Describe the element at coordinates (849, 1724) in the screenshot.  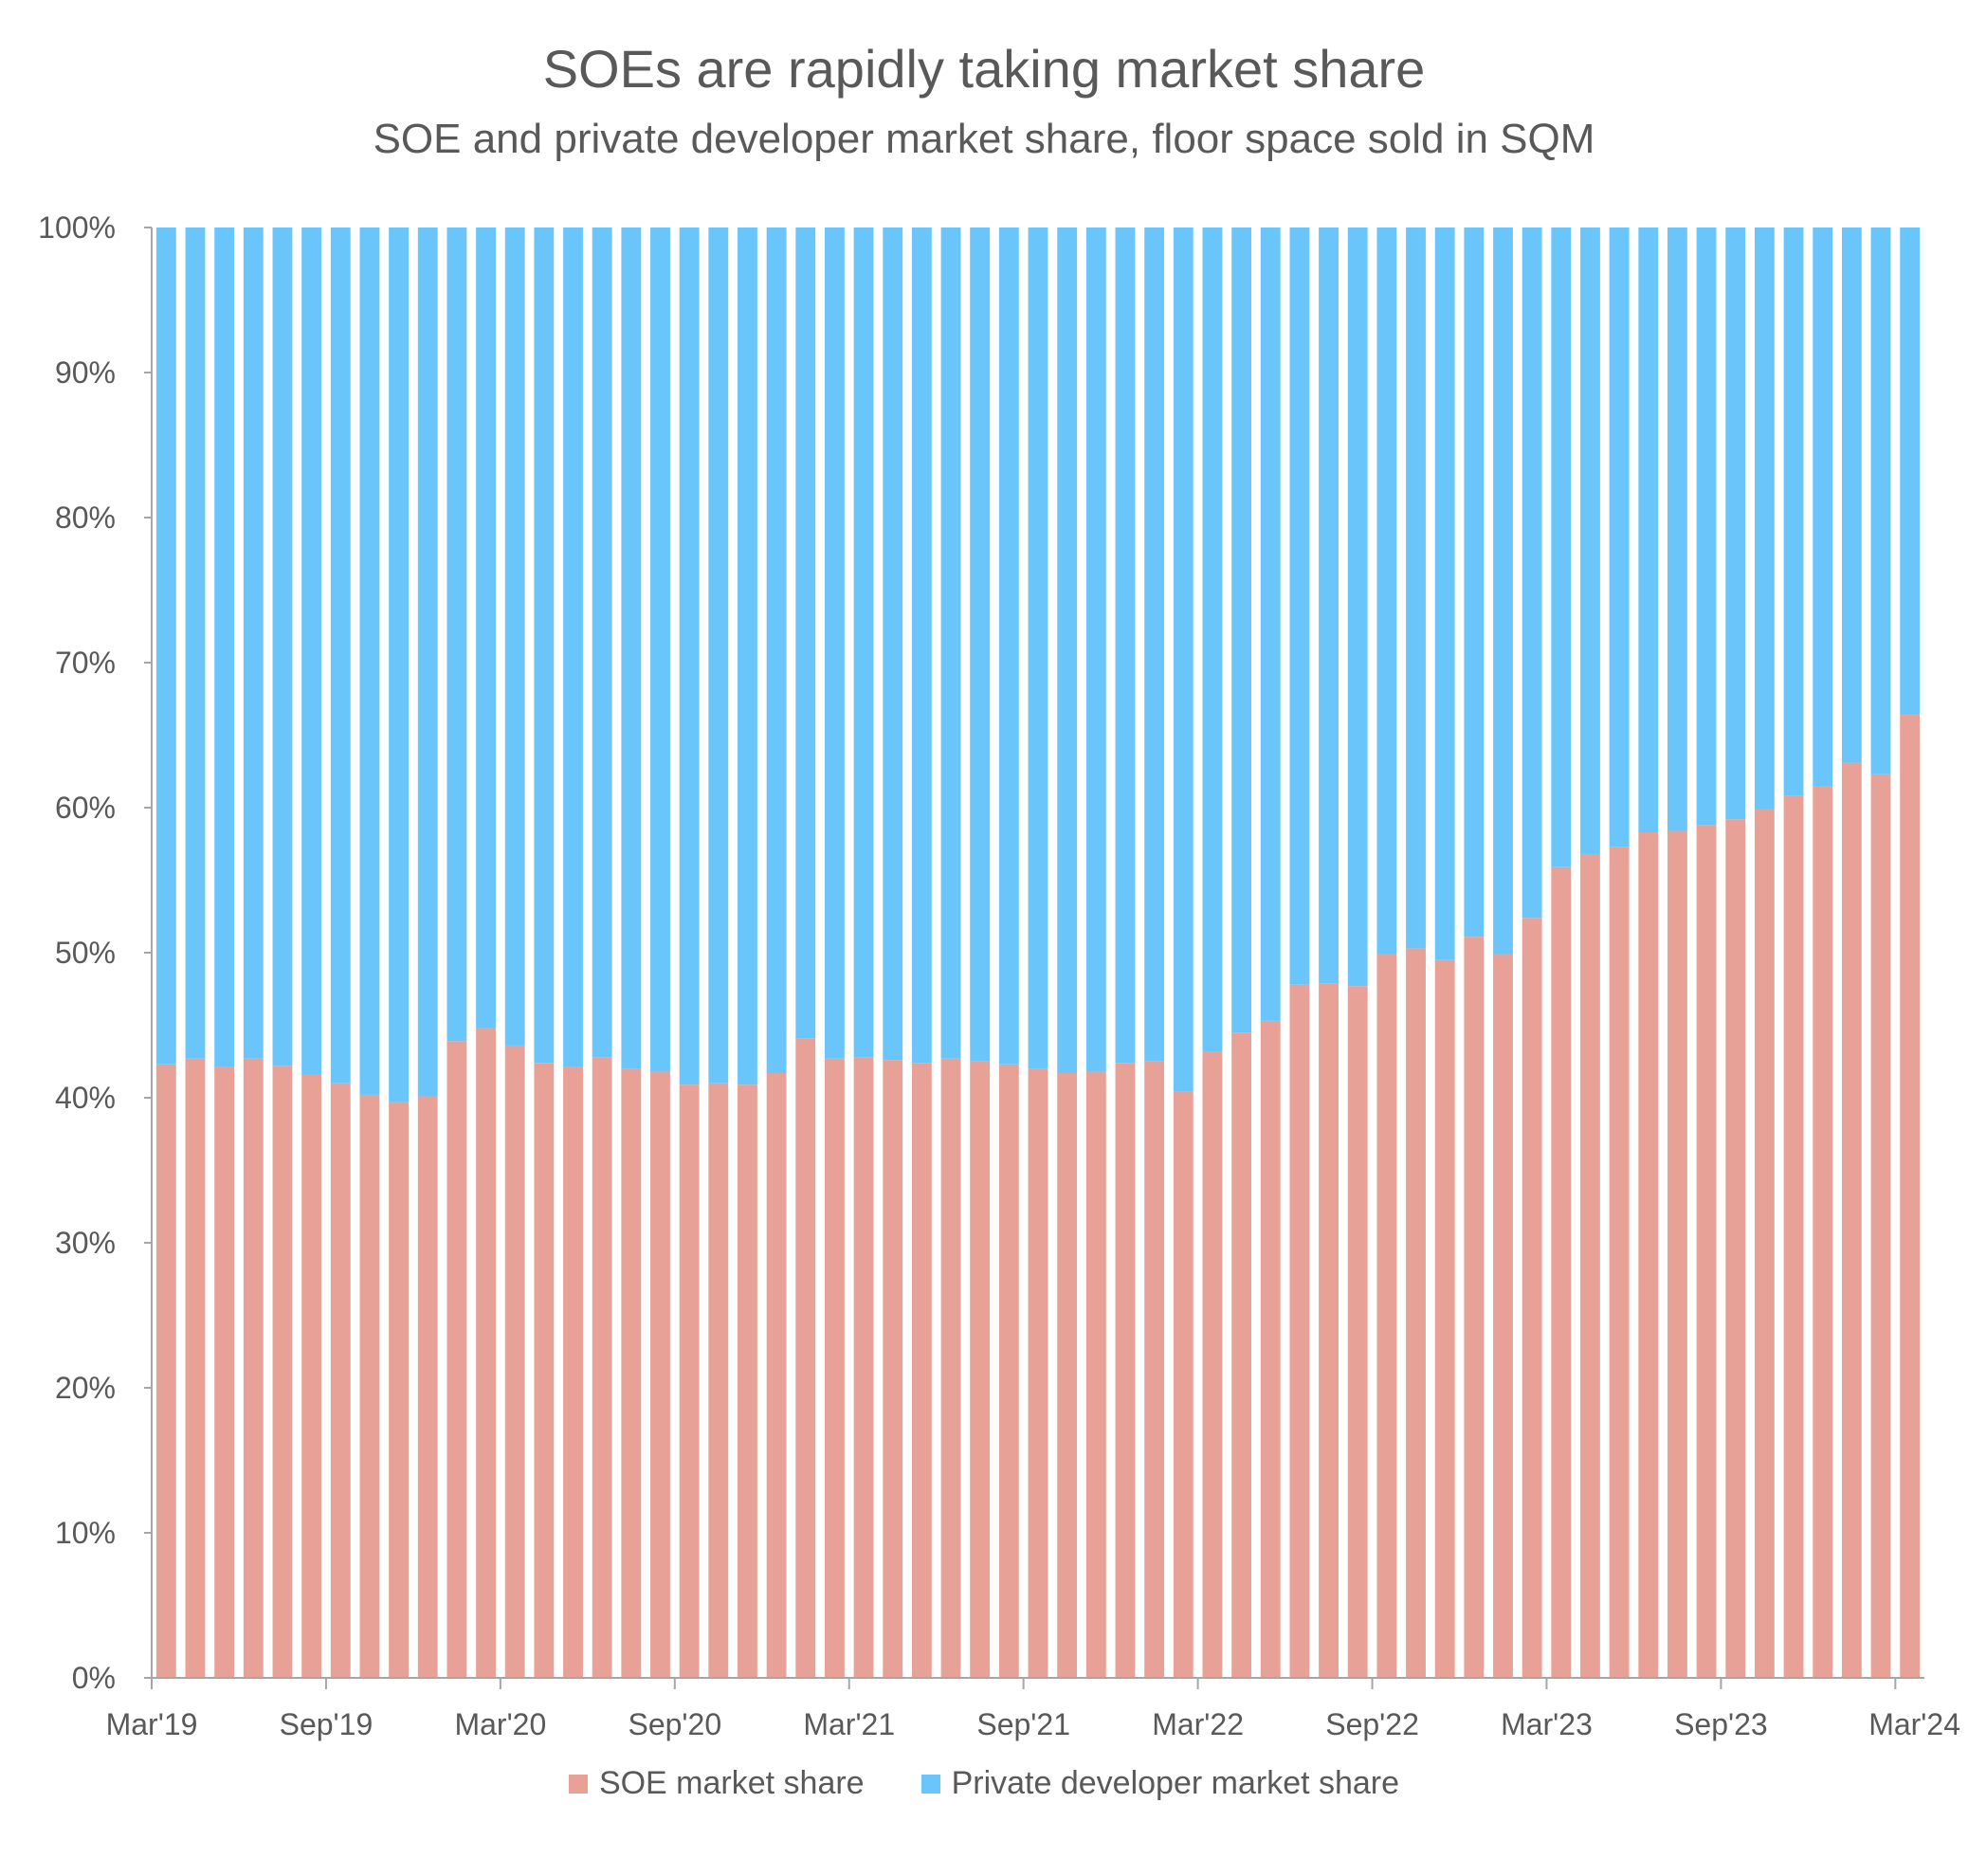
I see `x-tick-label: Mar'21` at that location.